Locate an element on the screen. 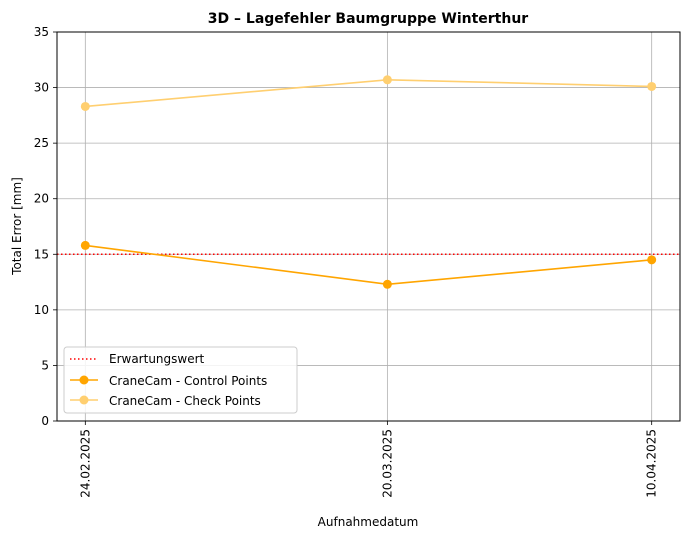 This screenshot has height=540, width=690. legend-marker-check-points is located at coordinates (84, 400).